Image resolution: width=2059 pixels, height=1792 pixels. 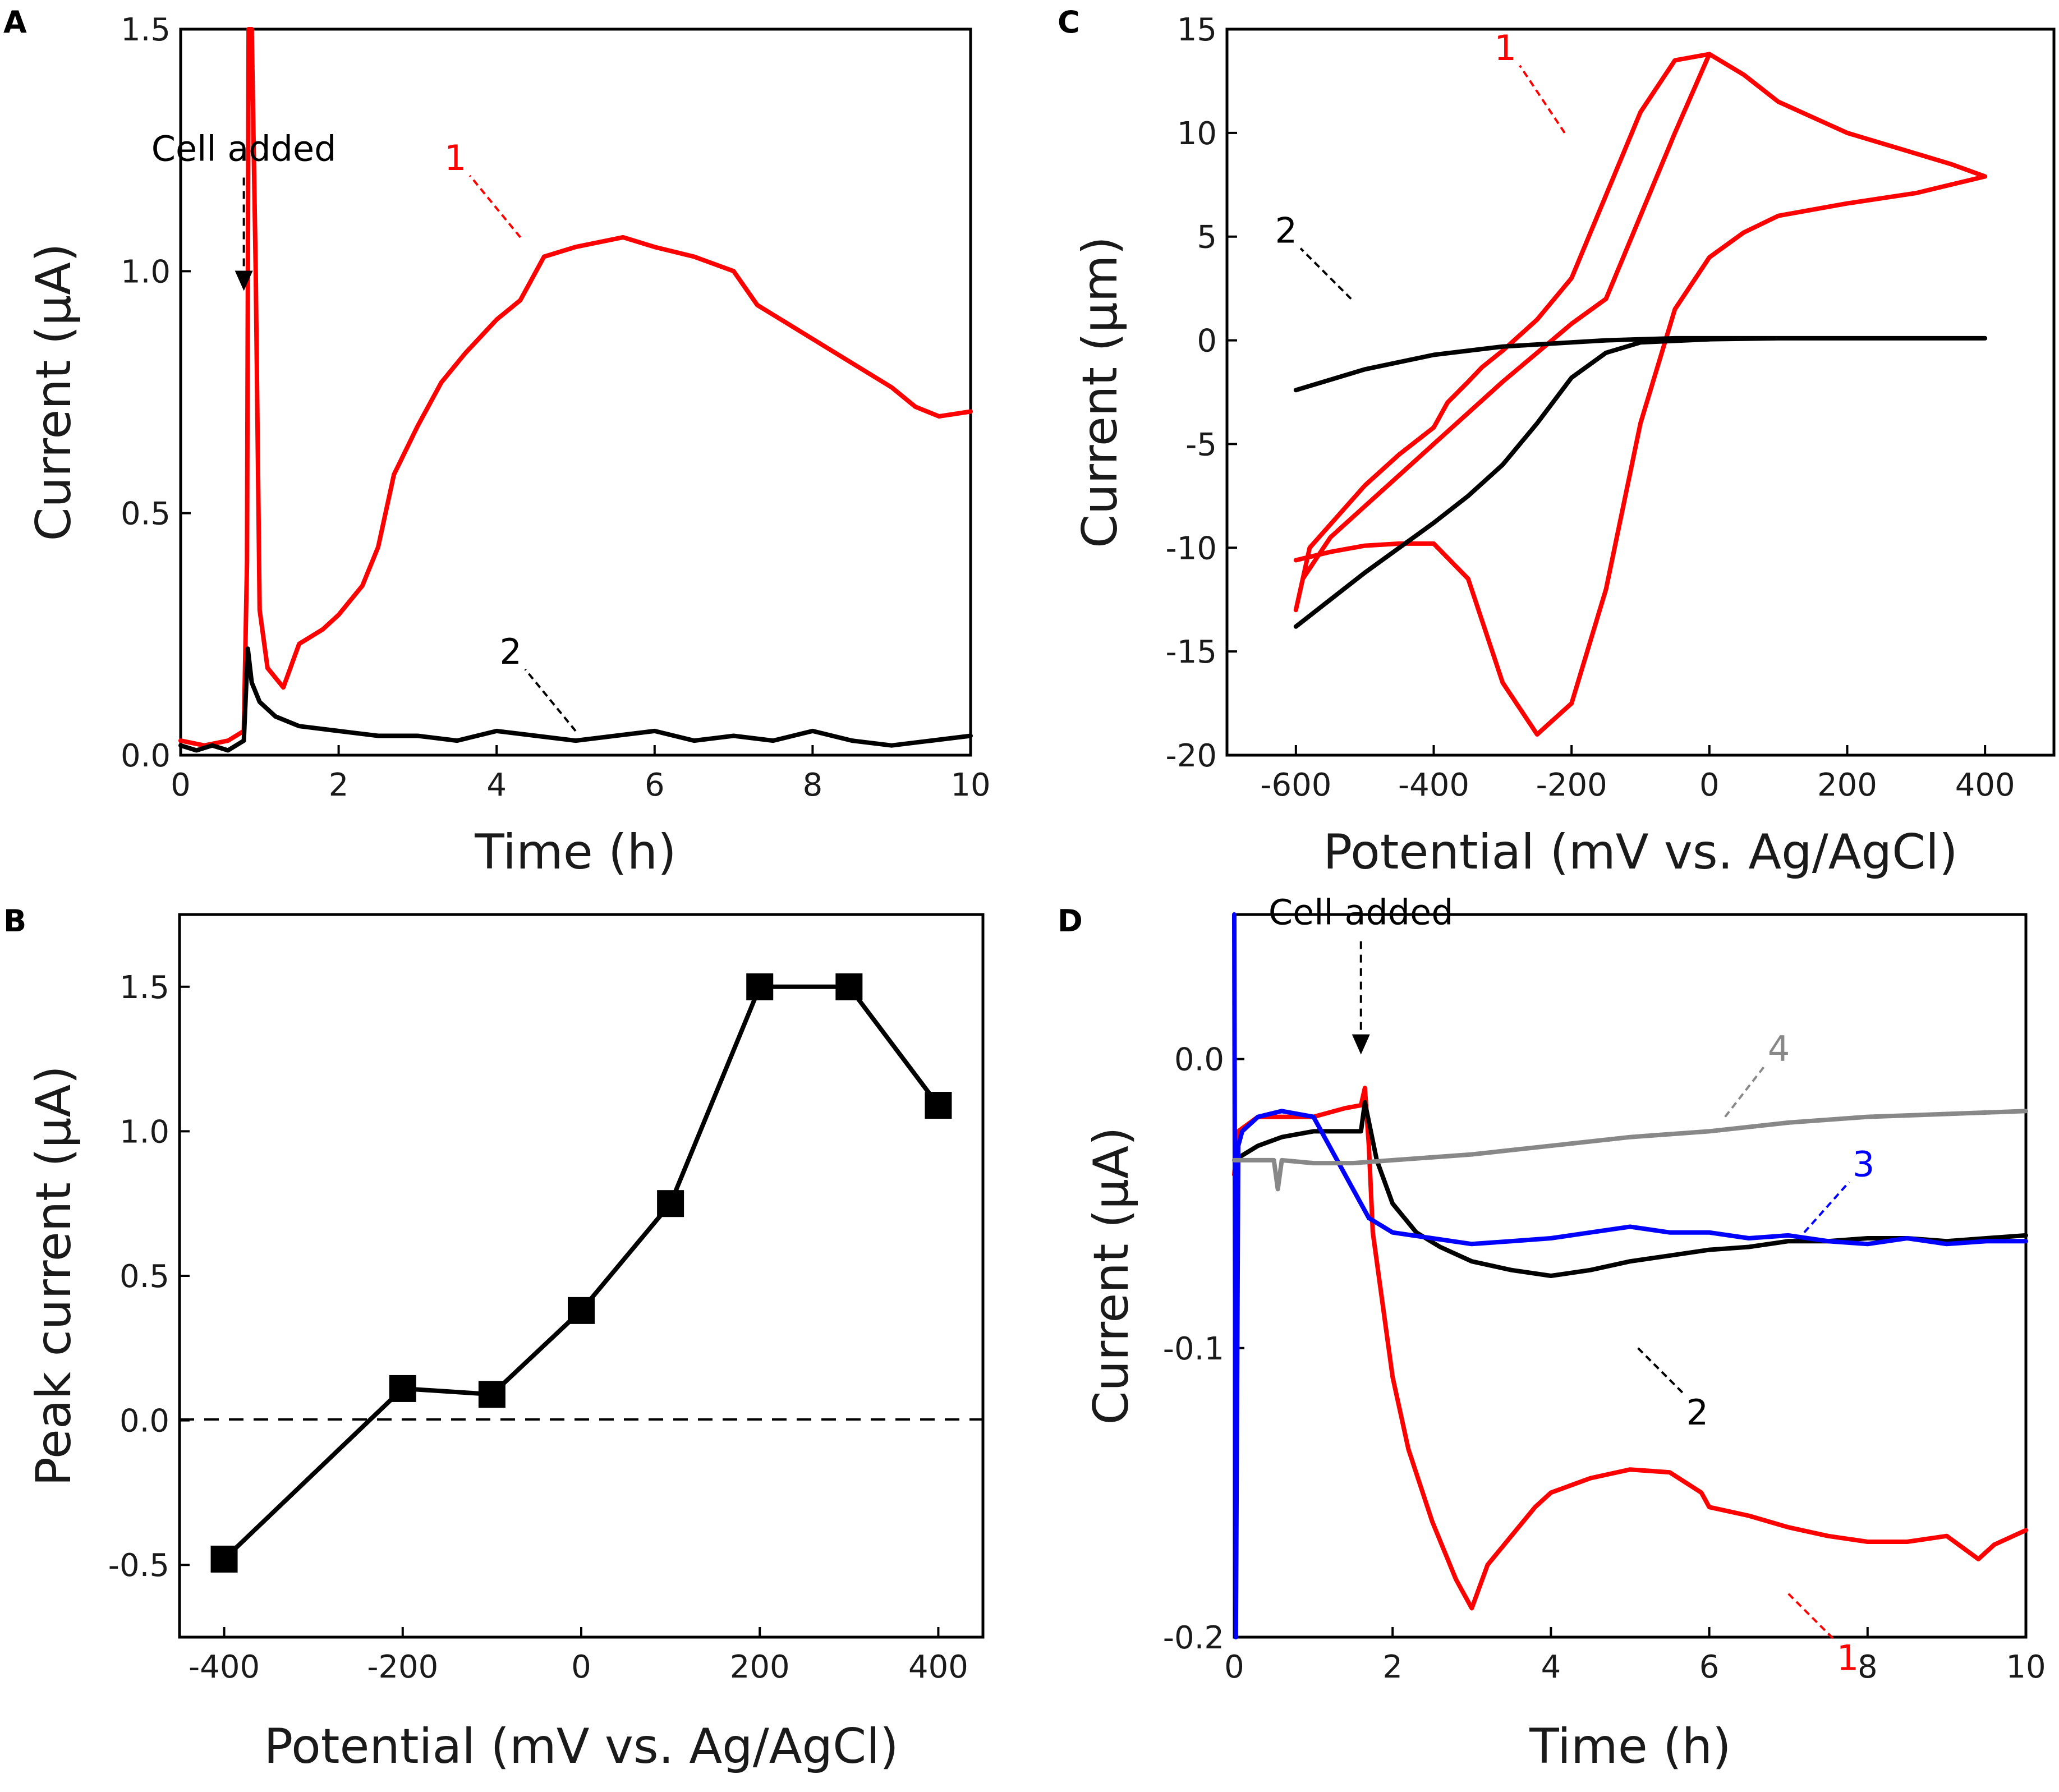 What do you see at coordinates (1191, 756) in the screenshot?
I see `y-tick-label: -20` at bounding box center [1191, 756].